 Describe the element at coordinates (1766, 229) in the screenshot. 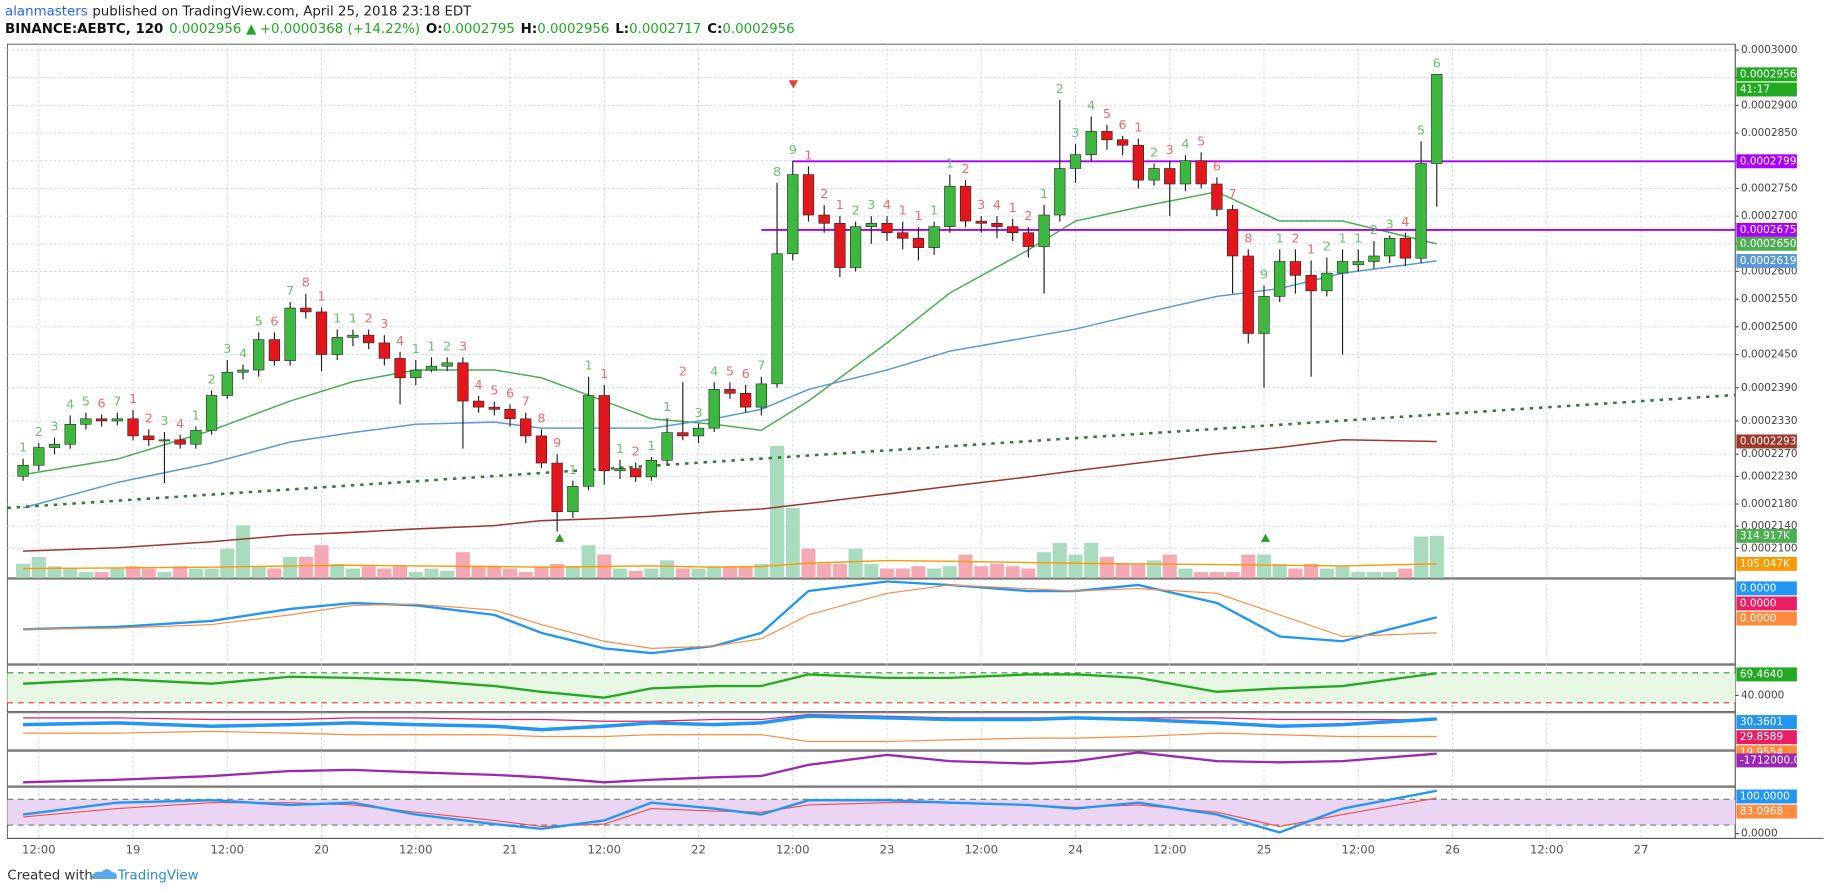

I see `level-tag-box` at that location.